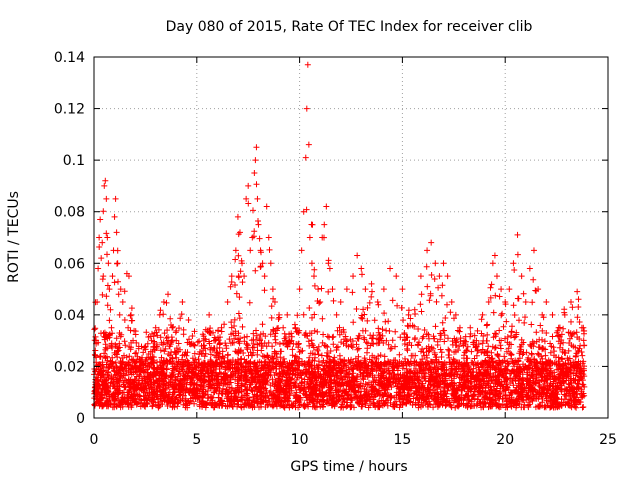  I want to click on y-tick-label: 0.02, so click(69, 367).